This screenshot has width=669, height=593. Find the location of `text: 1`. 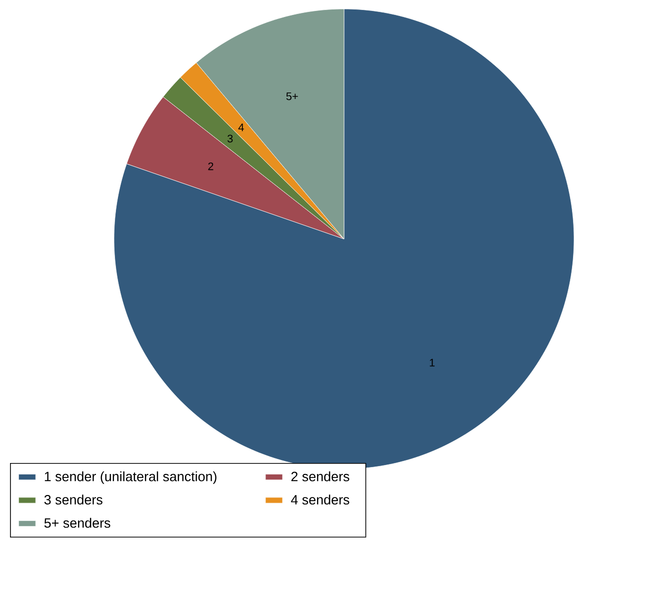

text: 1 is located at coordinates (432, 362).